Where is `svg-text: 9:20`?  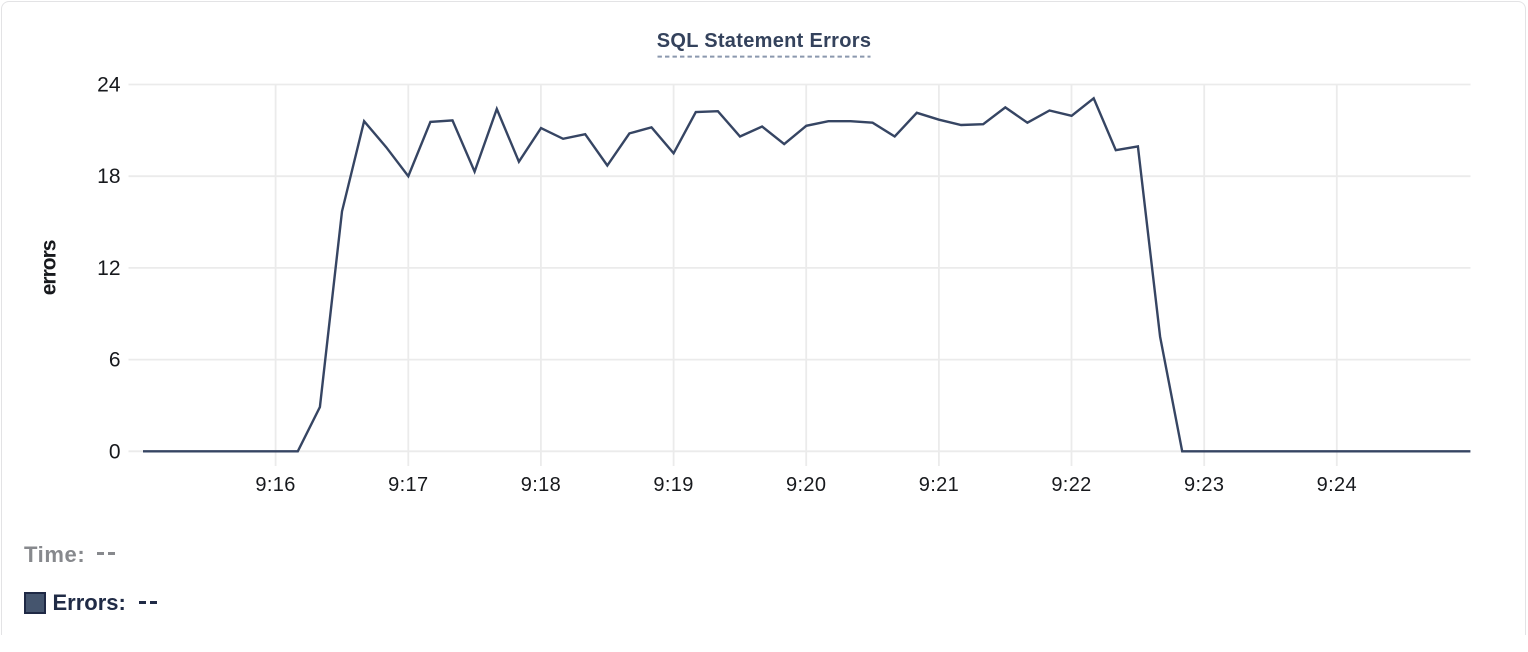 svg-text: 9:20 is located at coordinates (806, 485).